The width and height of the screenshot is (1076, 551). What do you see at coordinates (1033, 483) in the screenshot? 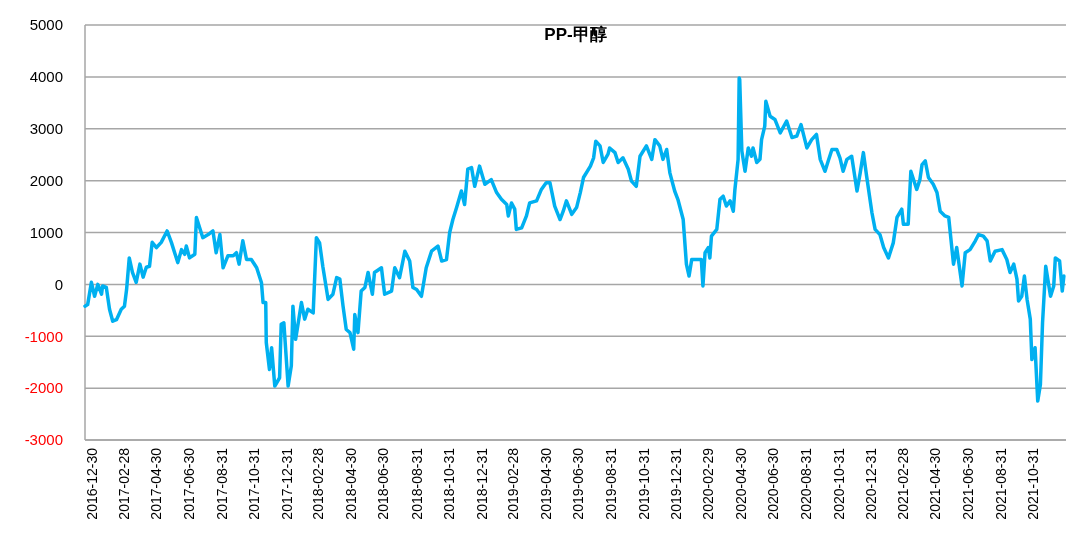
I see `x-tick-label: 2021-10-31` at bounding box center [1033, 483].